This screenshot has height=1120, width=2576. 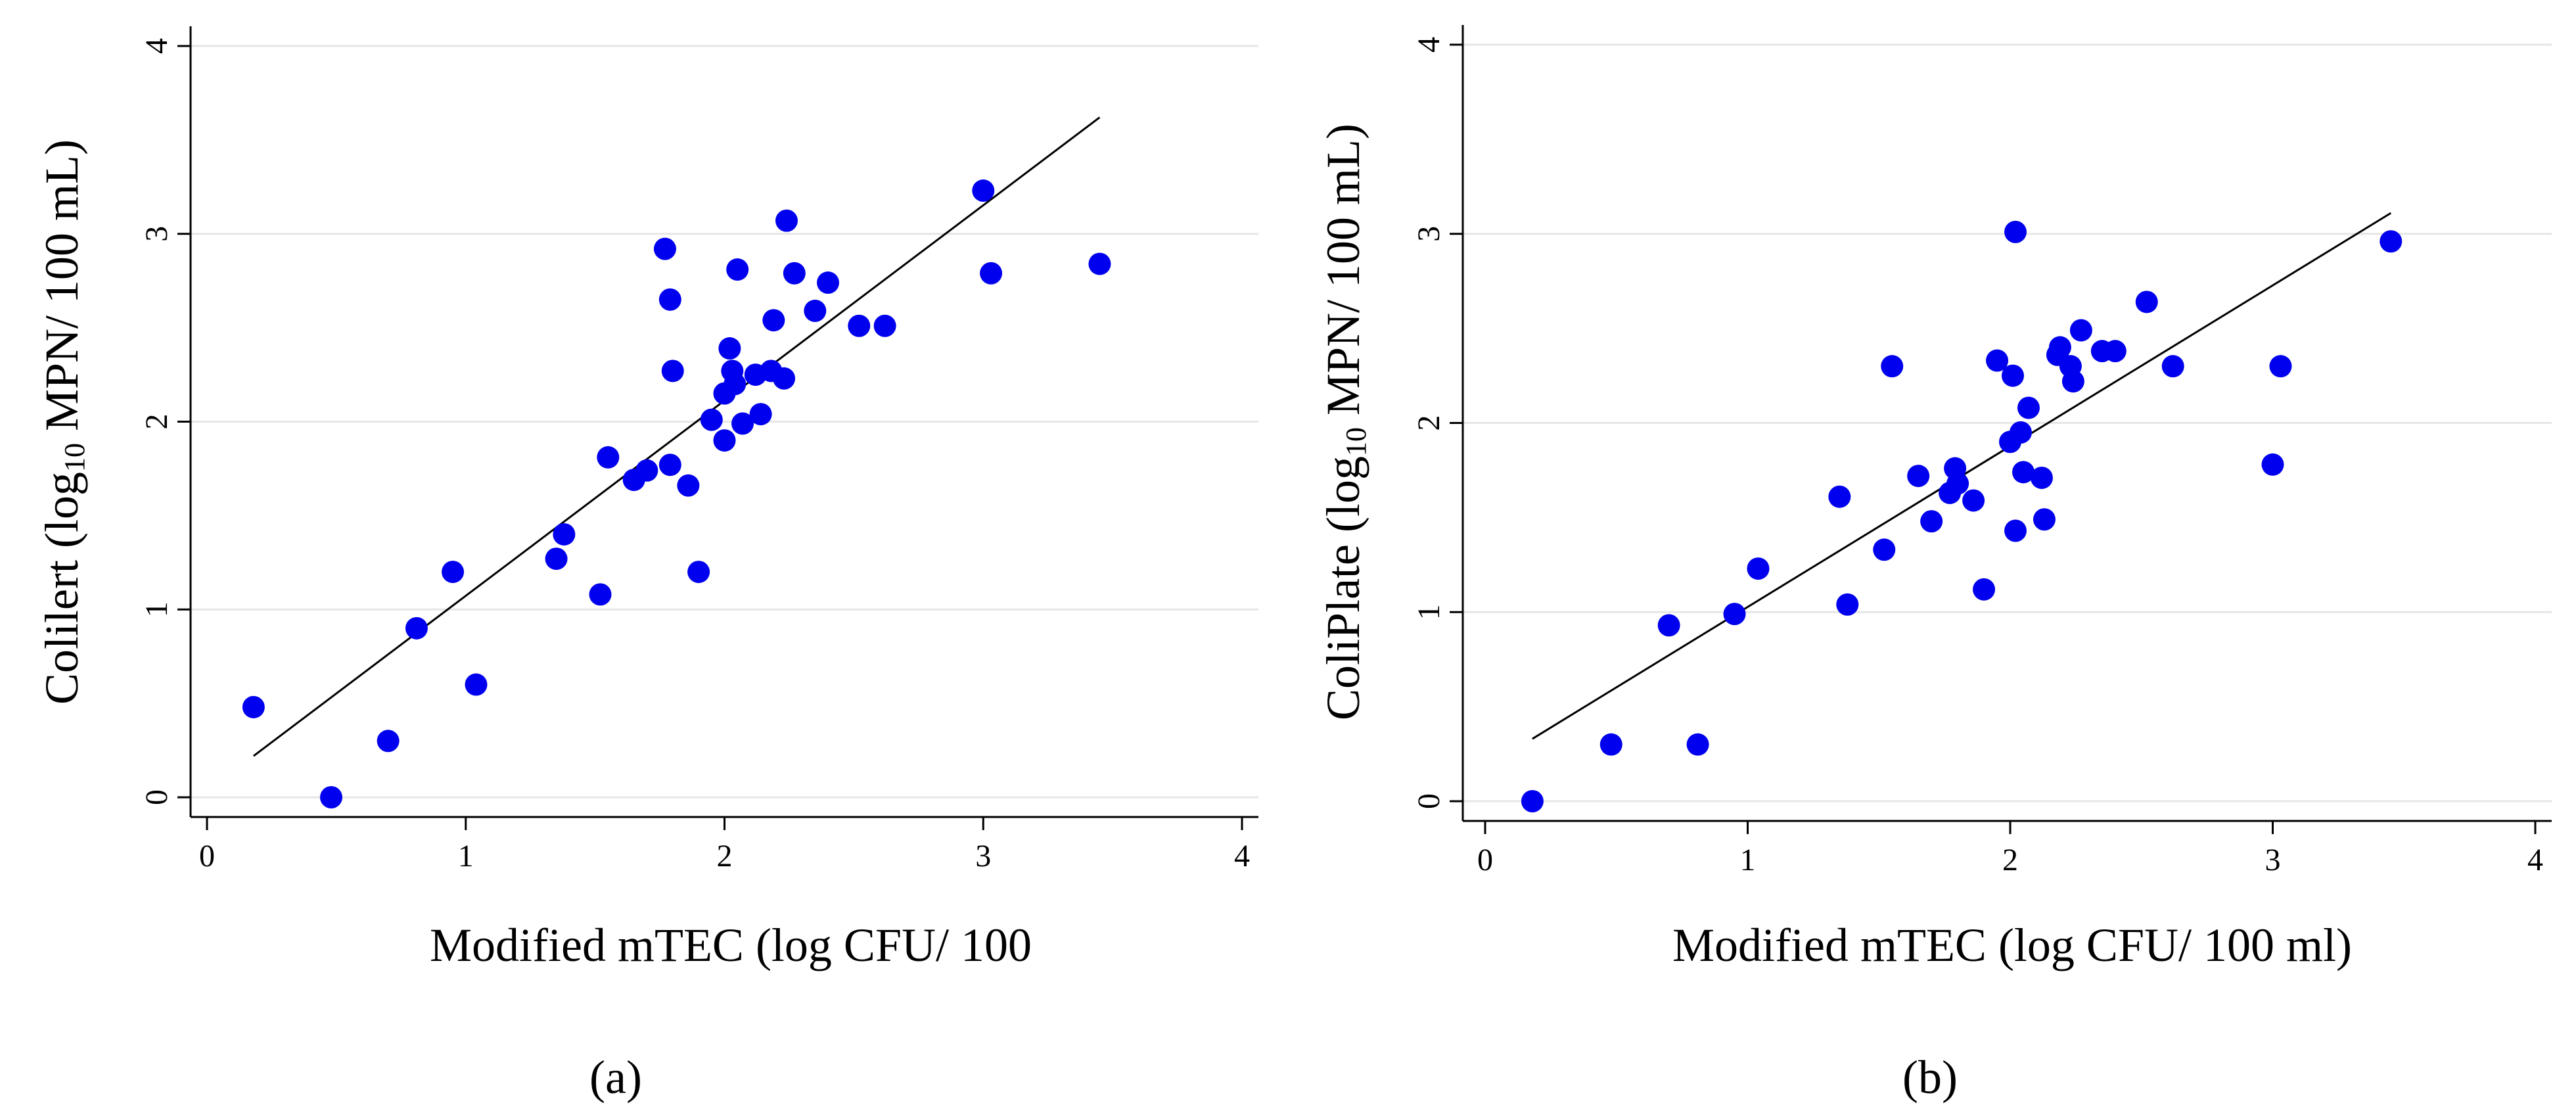 I want to click on panel-a-y-tick-label-0: 0, so click(x=156, y=797).